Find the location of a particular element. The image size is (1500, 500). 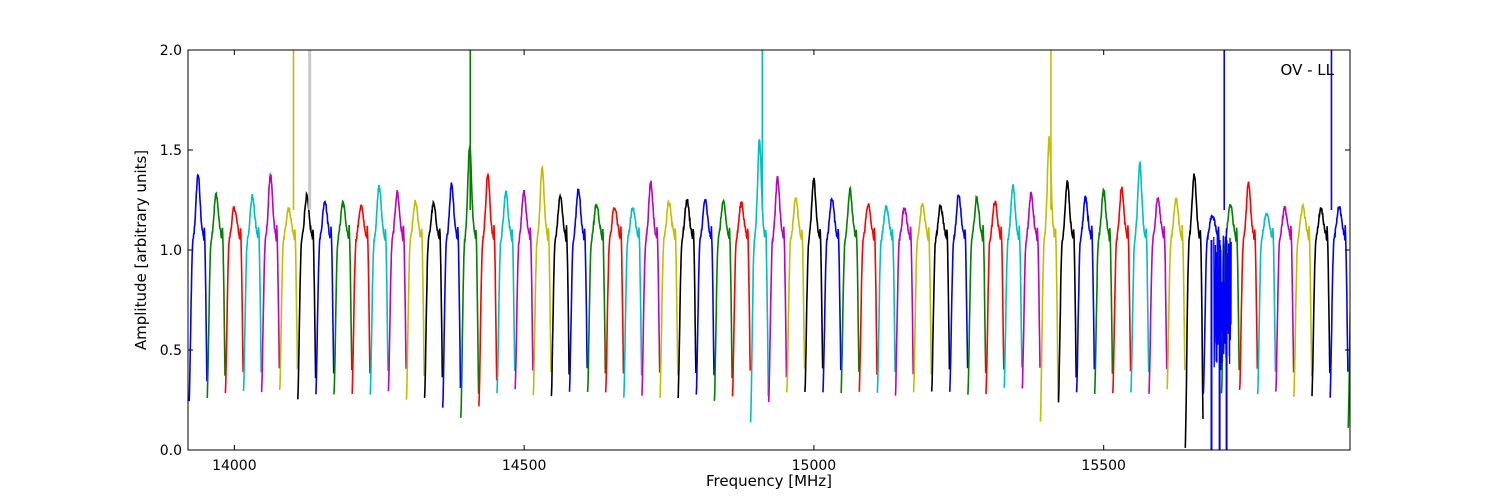

band-3-curve is located at coordinates (234, 300).